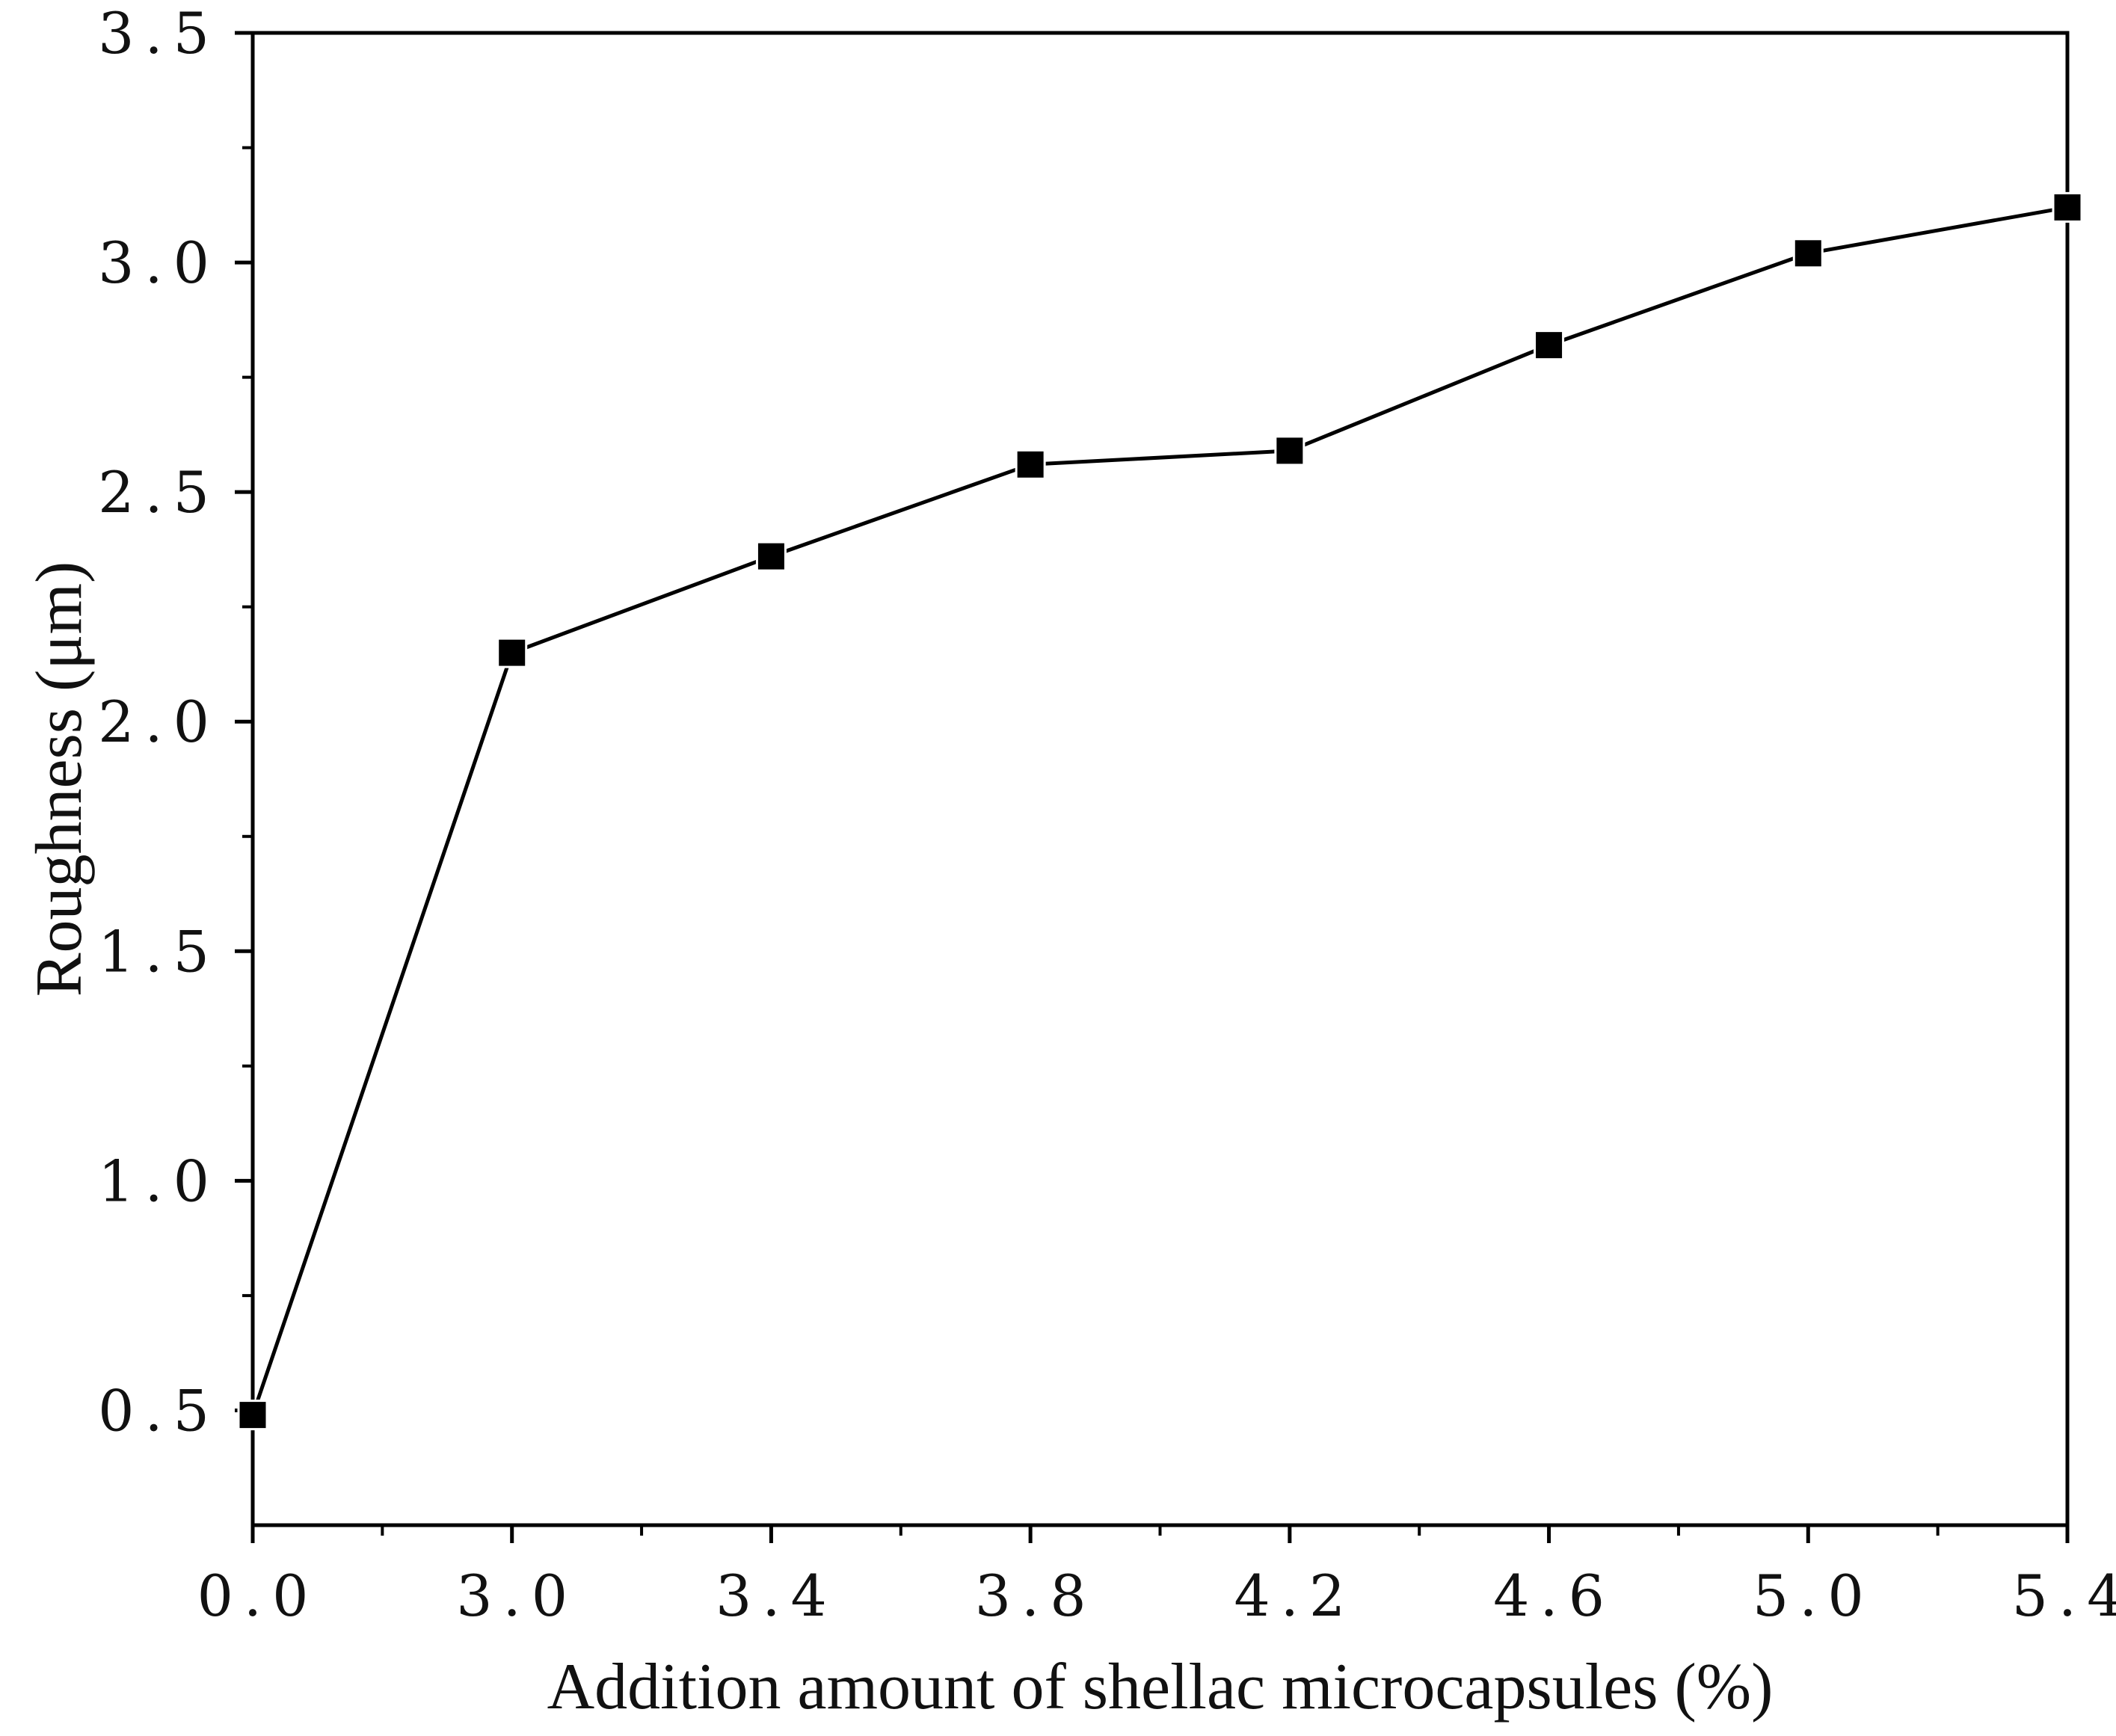 This screenshot has height=1736, width=2116. I want to click on y-tick-label: 3.5, so click(159, 33).